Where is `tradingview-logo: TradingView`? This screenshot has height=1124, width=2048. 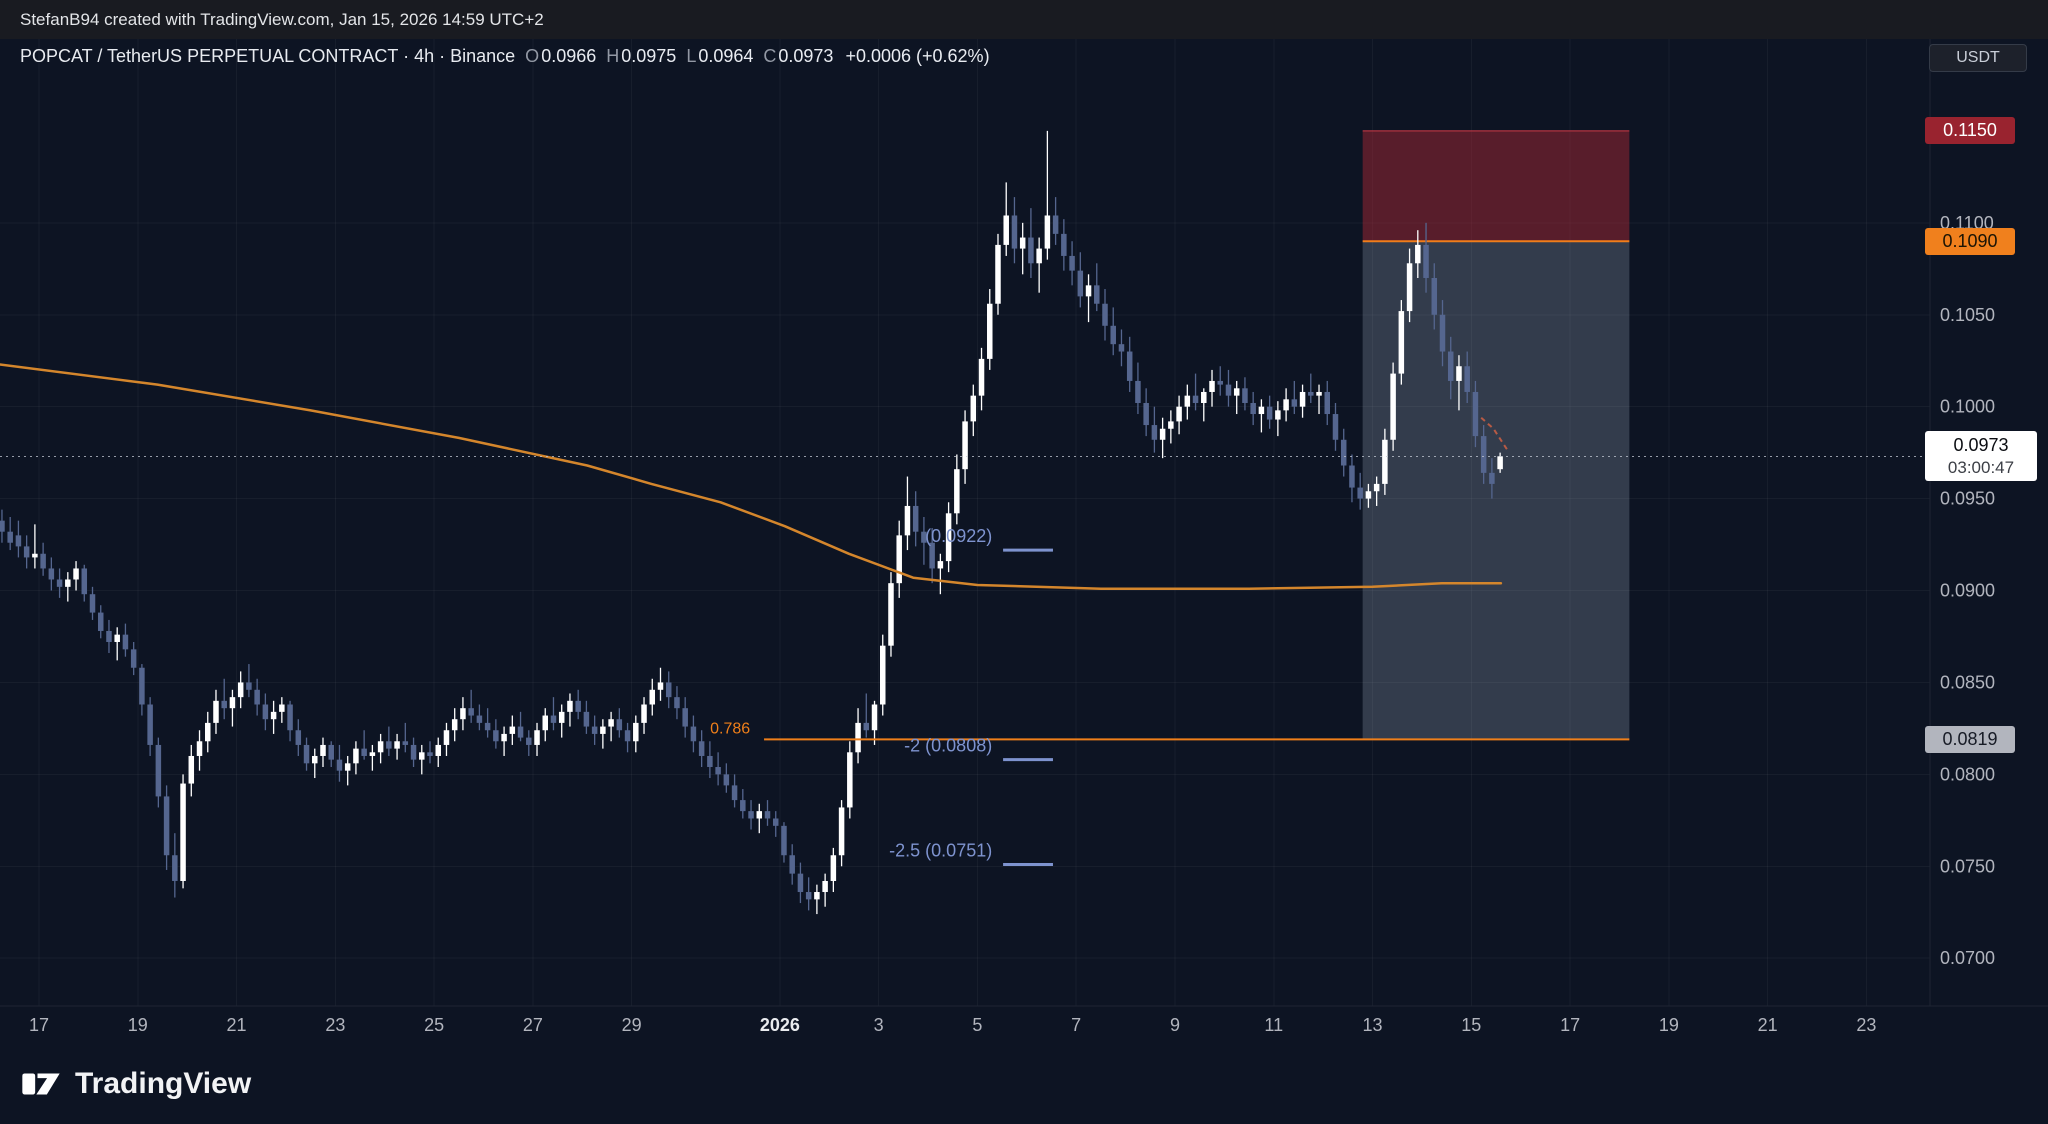
tradingview-logo: TradingView is located at coordinates (135, 1084).